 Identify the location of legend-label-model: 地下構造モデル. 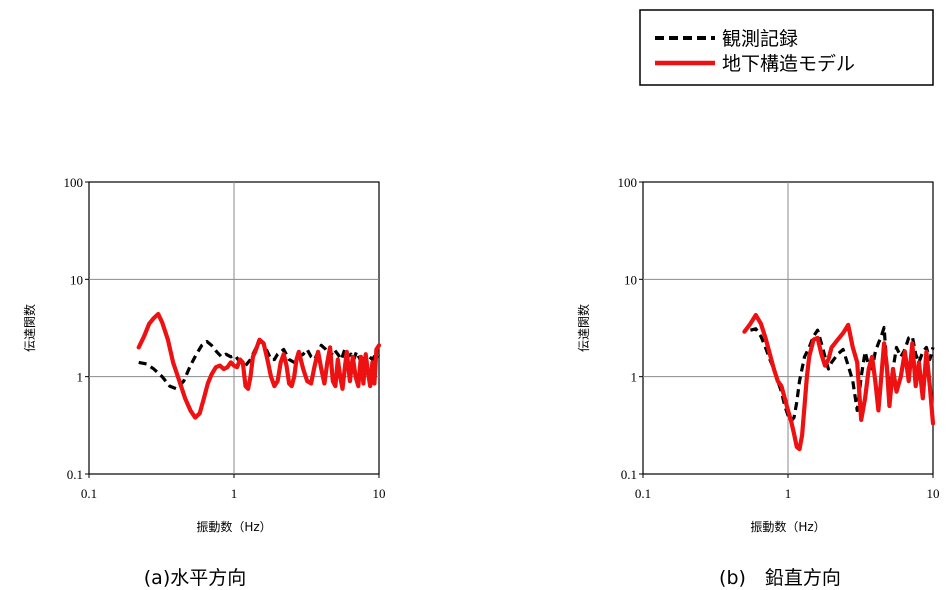
(788, 64).